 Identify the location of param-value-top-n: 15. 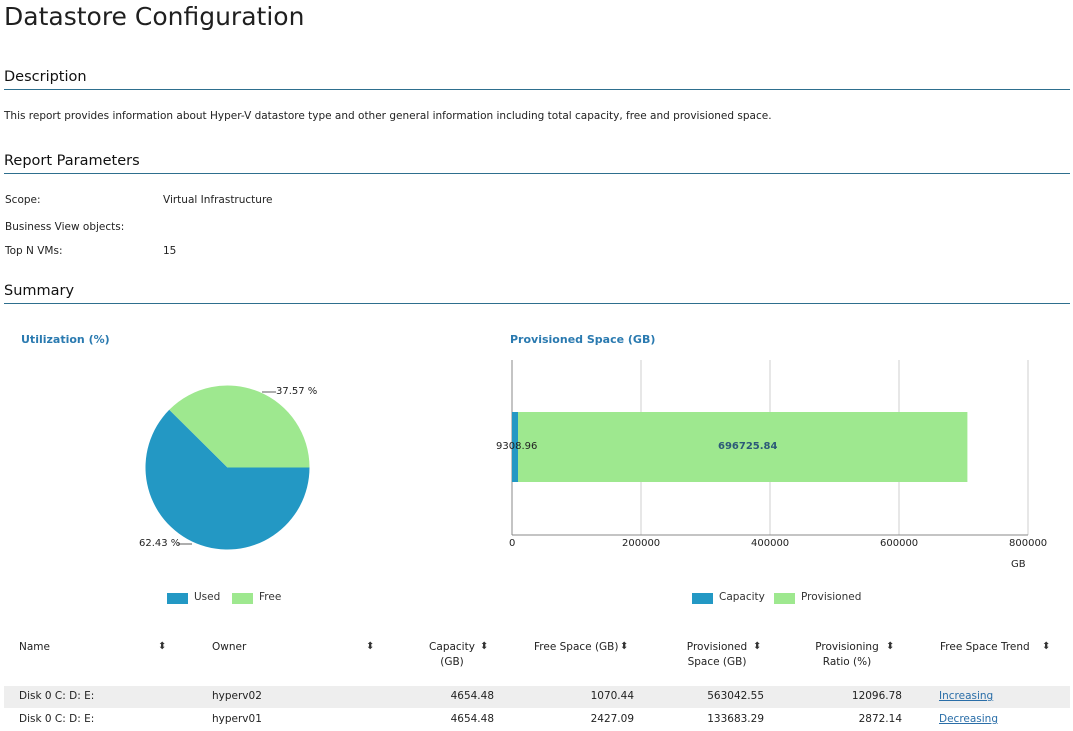
(170, 251).